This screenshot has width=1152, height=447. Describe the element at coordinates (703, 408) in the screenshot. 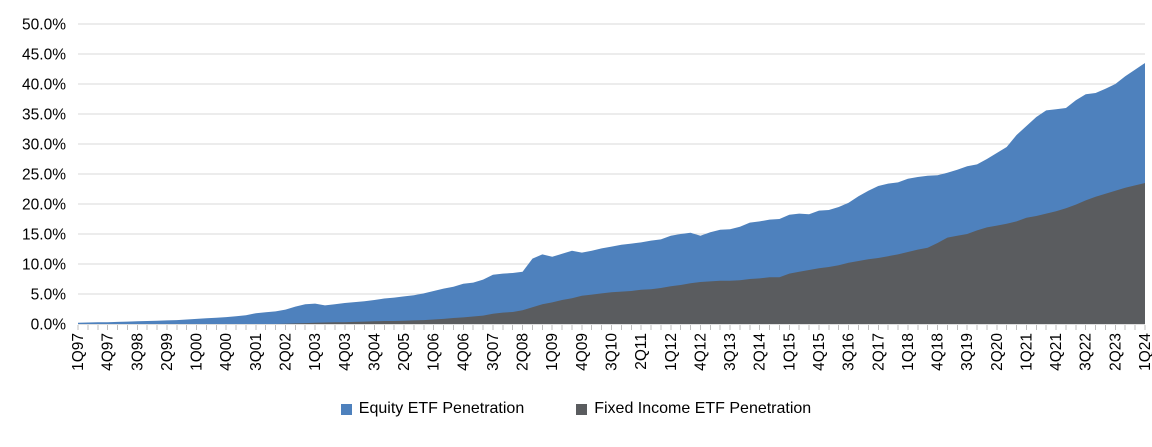

I see `fixed-income-legend-label: Fixed Income ETF Penetration` at that location.